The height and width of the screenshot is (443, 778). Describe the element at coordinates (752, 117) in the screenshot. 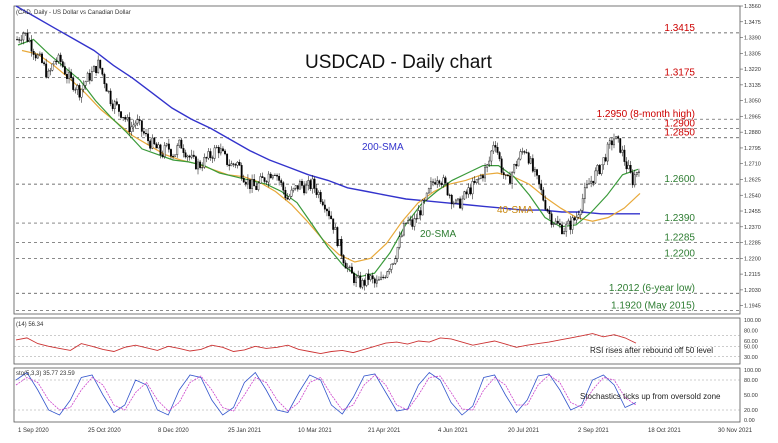

I see `y-tick-label: 1.2965` at that location.